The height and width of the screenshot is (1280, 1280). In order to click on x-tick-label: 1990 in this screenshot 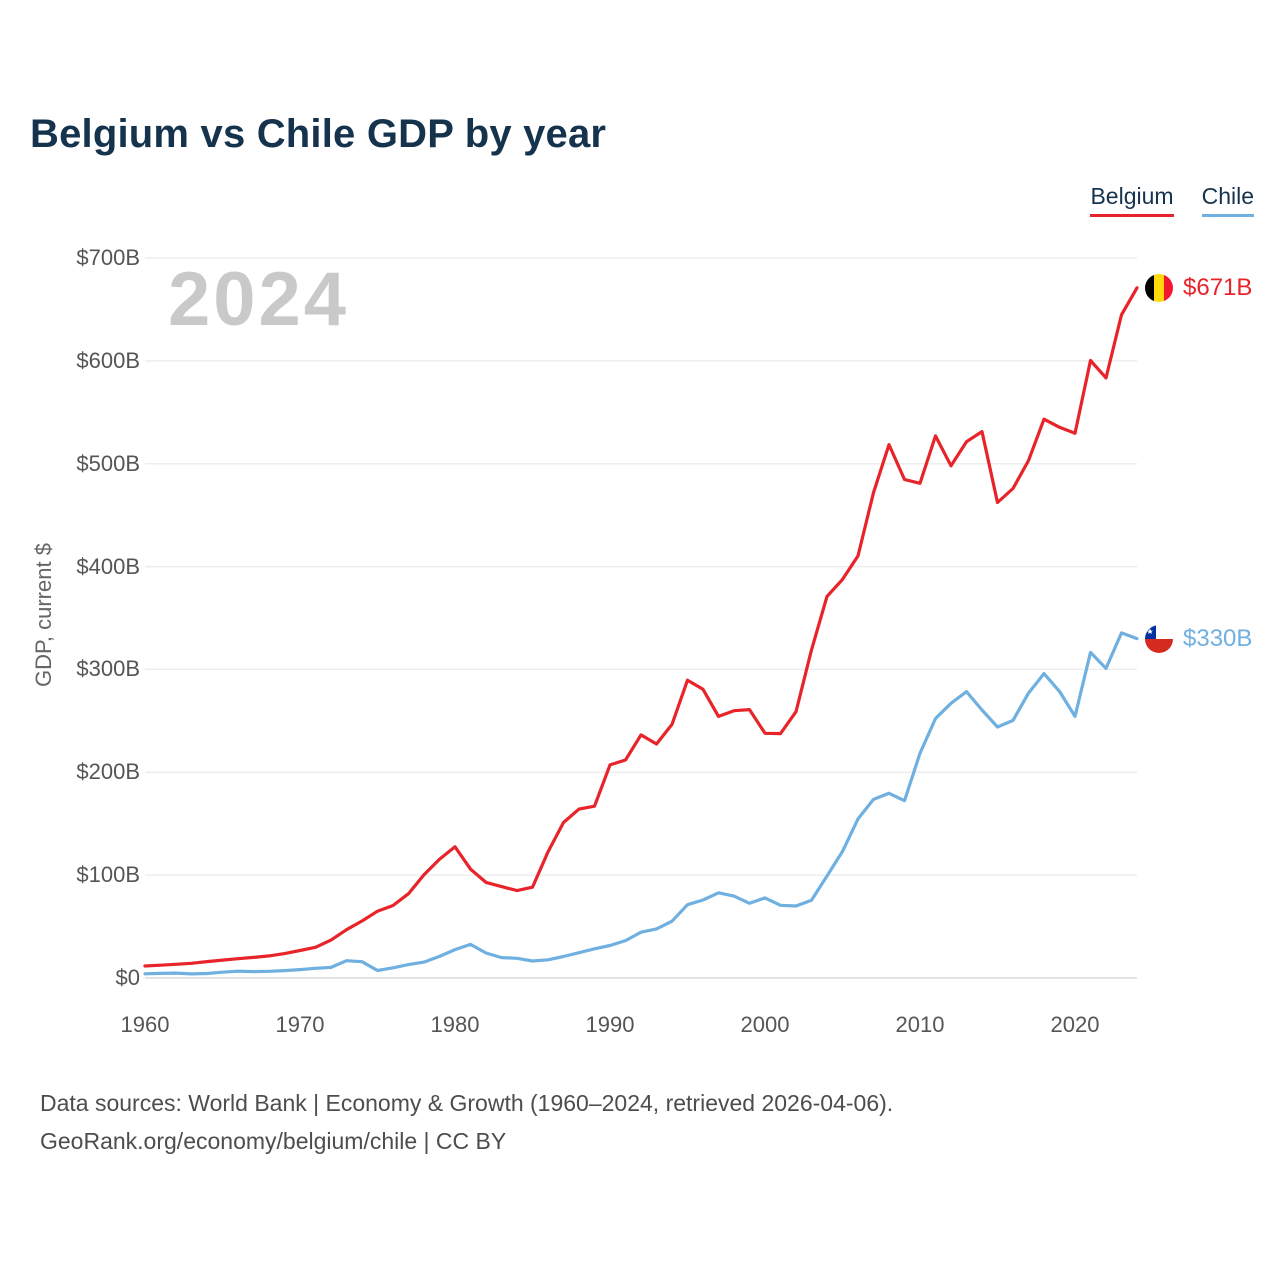, I will do `click(610, 1024)`.